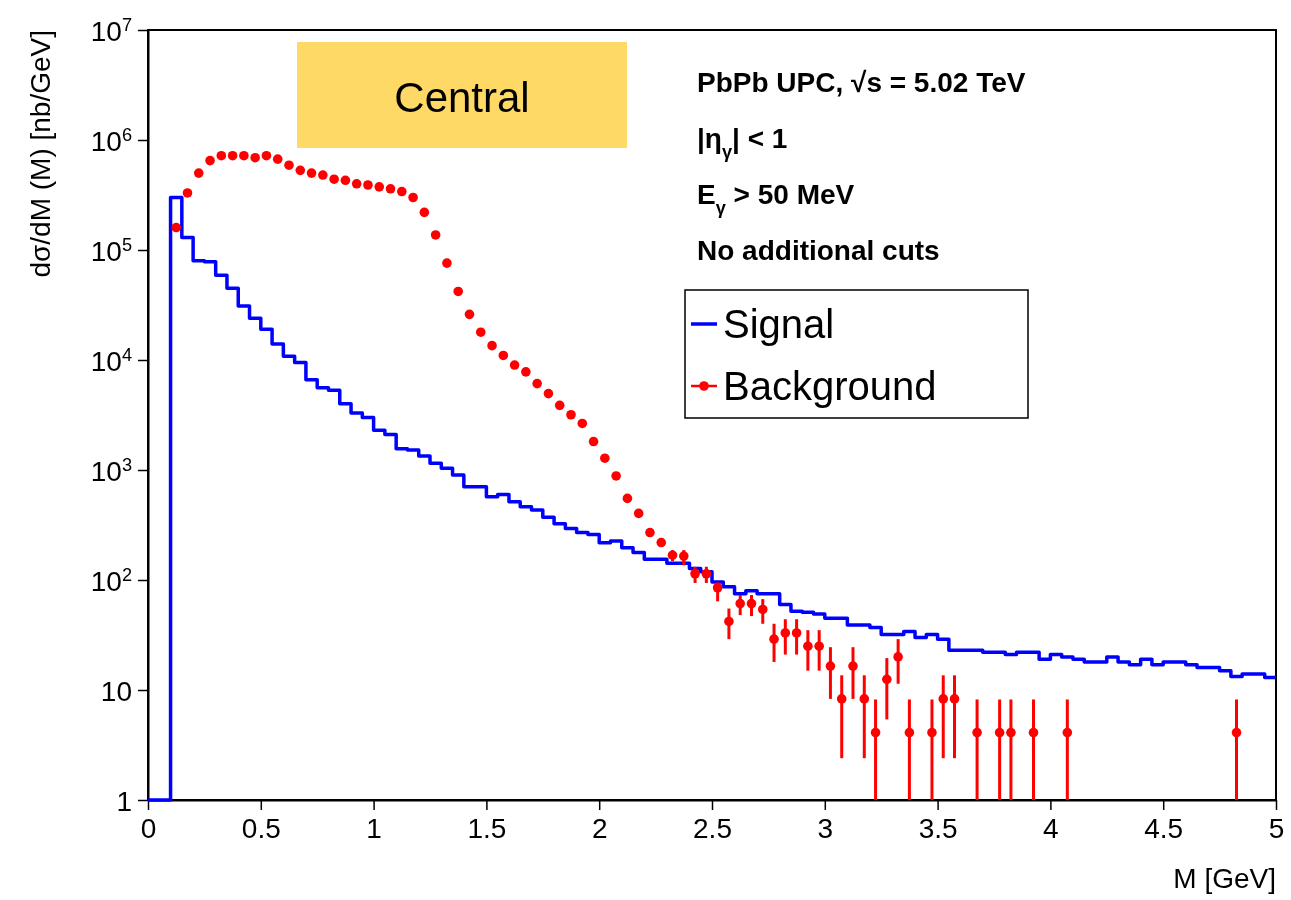 The height and width of the screenshot is (900, 1291). What do you see at coordinates (111, 360) in the screenshot?
I see `y-tick-label: 10$^{4}$` at bounding box center [111, 360].